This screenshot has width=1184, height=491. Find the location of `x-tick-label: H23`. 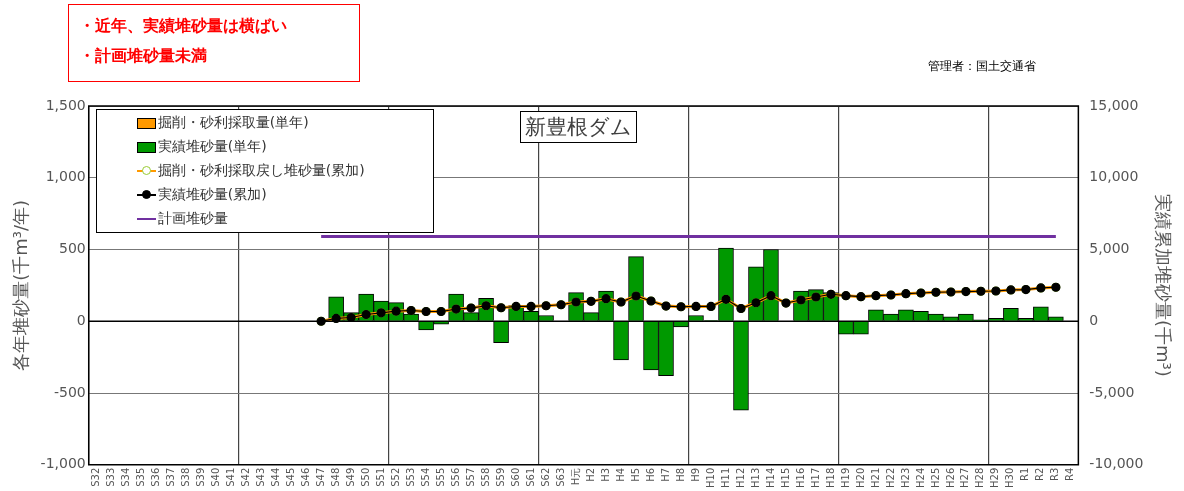

x-tick-label: H23 is located at coordinates (905, 478).